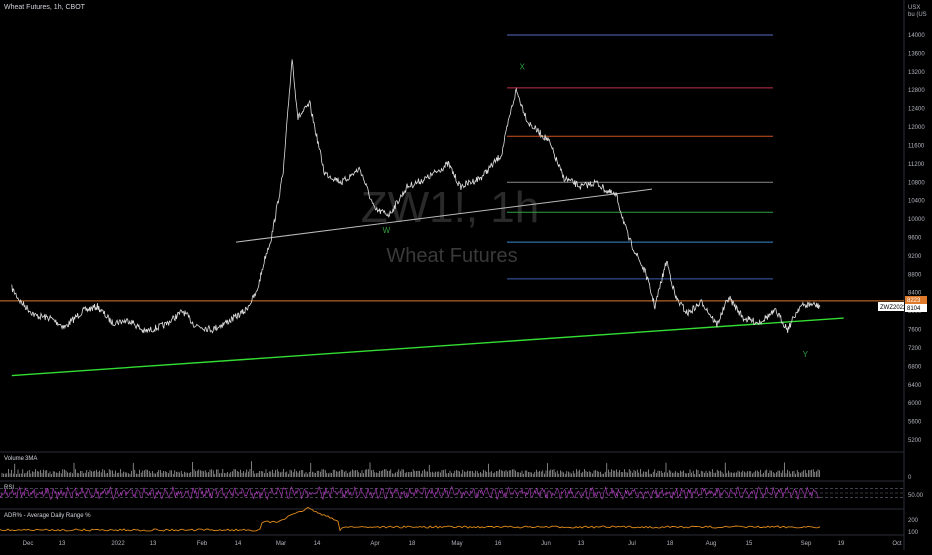 This screenshot has height=555, width=932. What do you see at coordinates (917, 15) in the screenshot?
I see `currency-unit-label: bu (US` at bounding box center [917, 15].